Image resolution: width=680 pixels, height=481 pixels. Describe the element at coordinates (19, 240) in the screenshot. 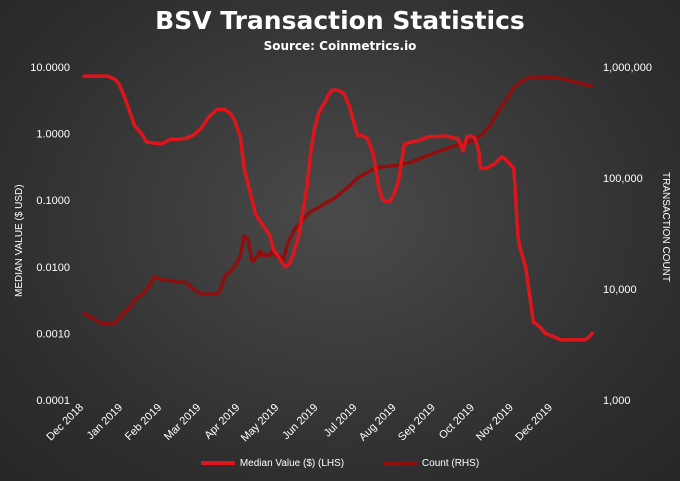

I see `left-axis-label: MEDIAN VALUE ($ USD)` at that location.